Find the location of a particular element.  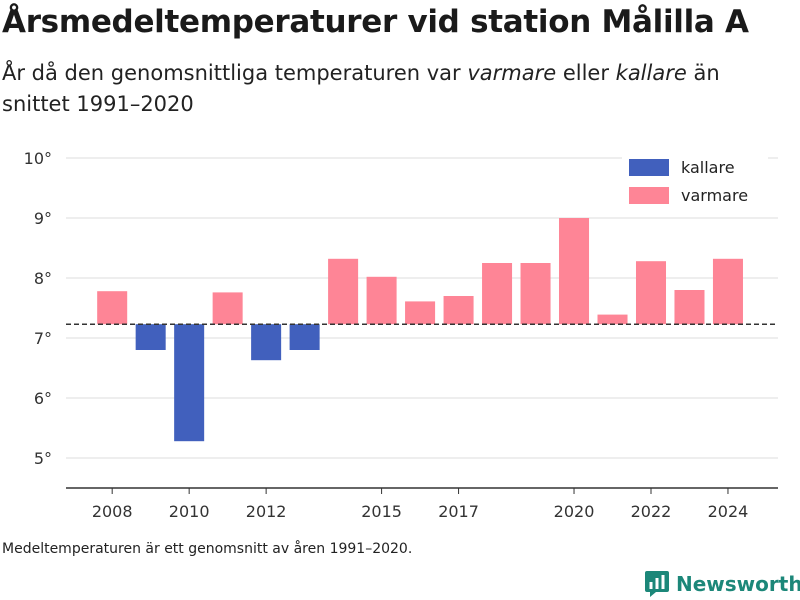

x-tick-label: 2017 is located at coordinates (458, 511).